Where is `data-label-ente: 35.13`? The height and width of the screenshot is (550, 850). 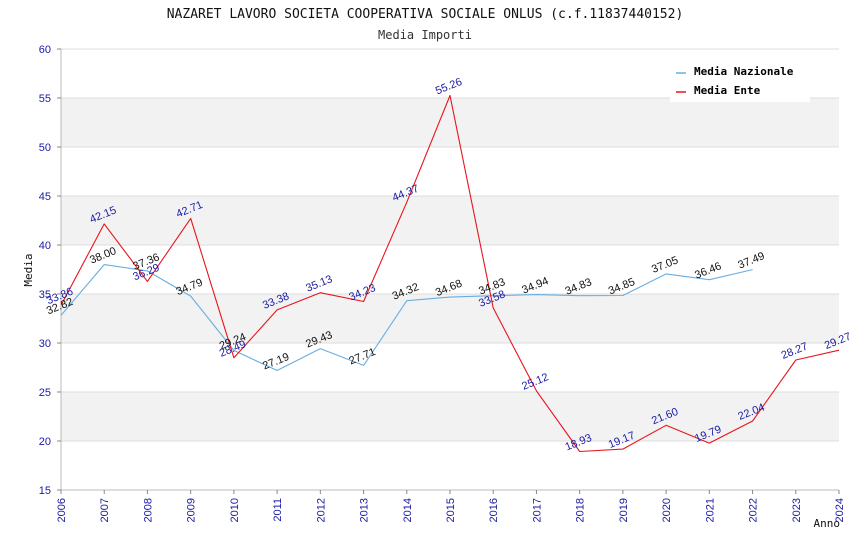 data-label-ente: 35.13 is located at coordinates (319, 283).